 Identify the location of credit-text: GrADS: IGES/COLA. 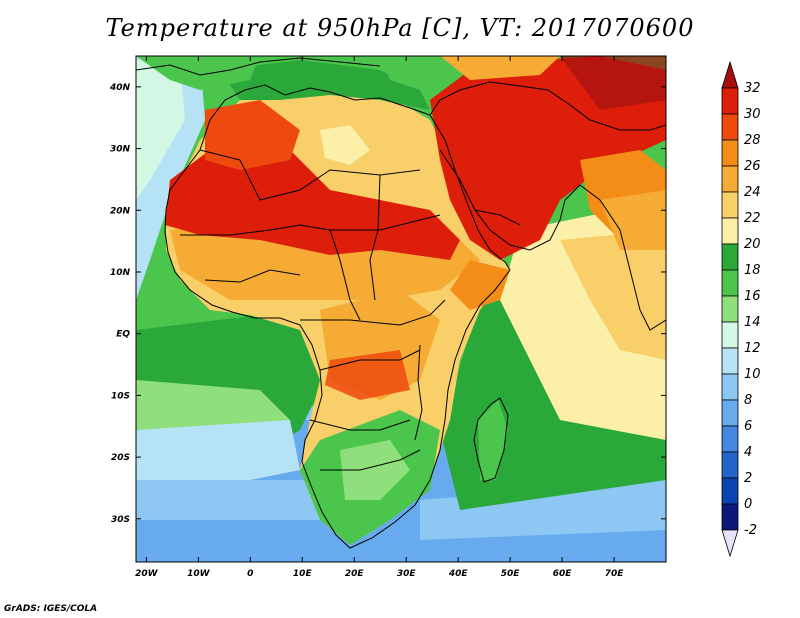
(51, 609).